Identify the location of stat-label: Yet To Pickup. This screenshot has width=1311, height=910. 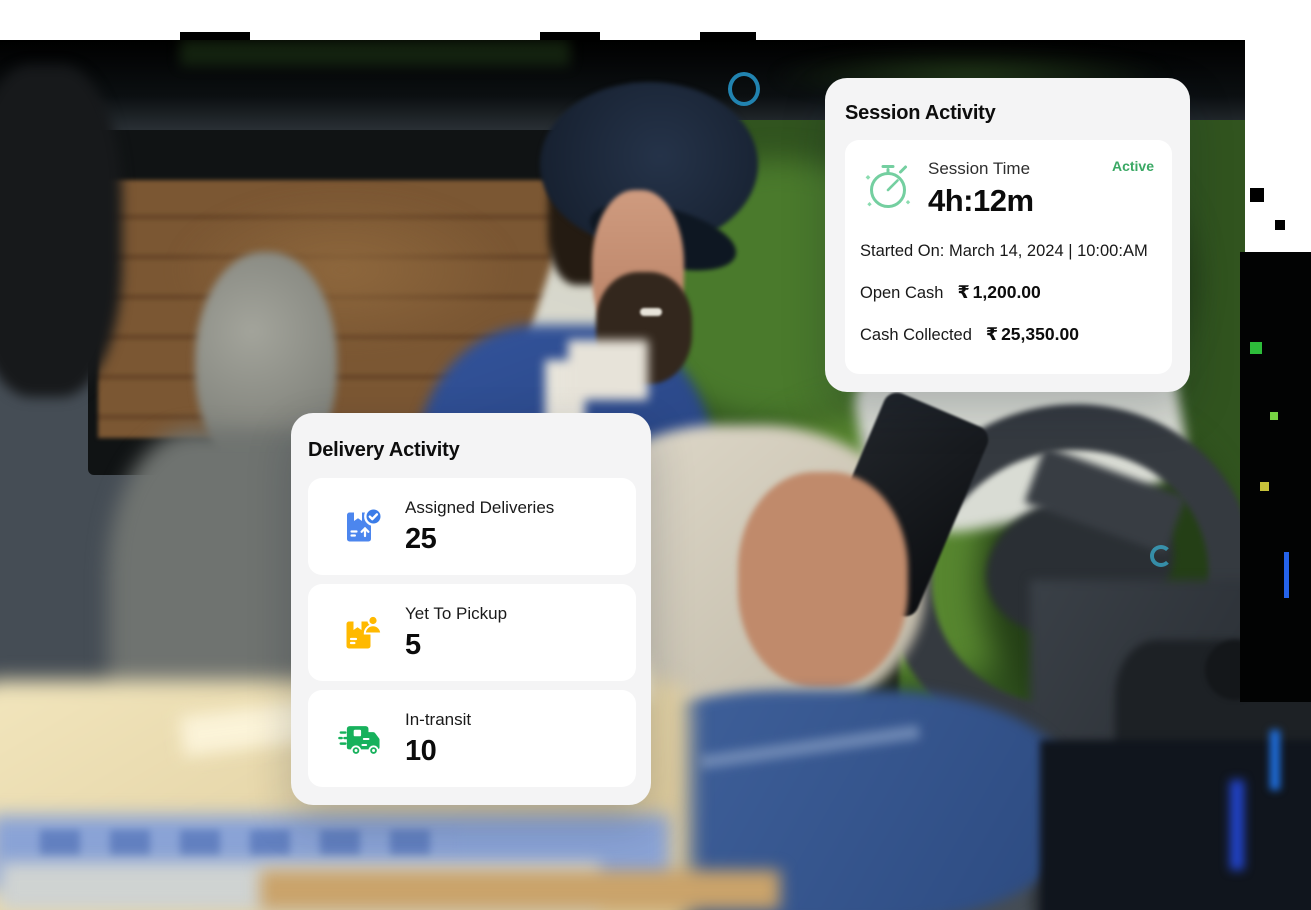
(456, 613).